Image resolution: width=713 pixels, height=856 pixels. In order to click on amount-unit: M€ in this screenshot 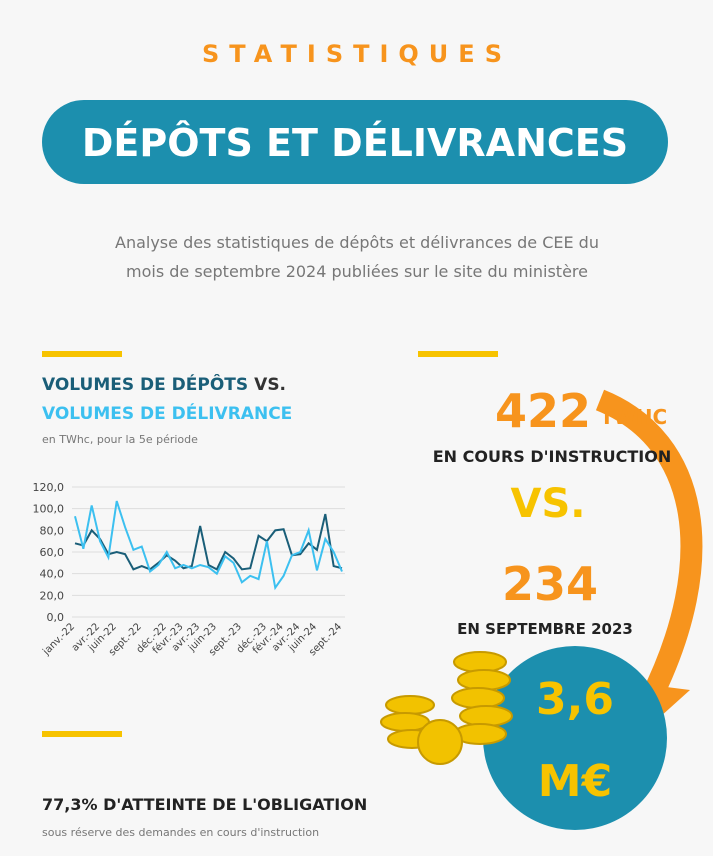, I will do `click(575, 781)`.